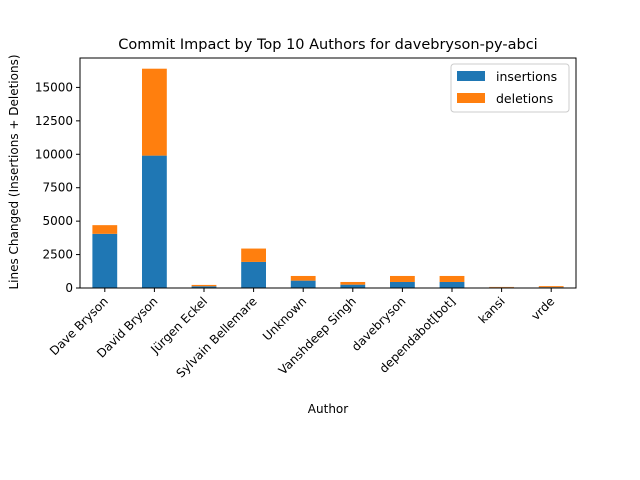 The image size is (640, 480). What do you see at coordinates (328, 409) in the screenshot?
I see `x-axis-label: Author` at bounding box center [328, 409].